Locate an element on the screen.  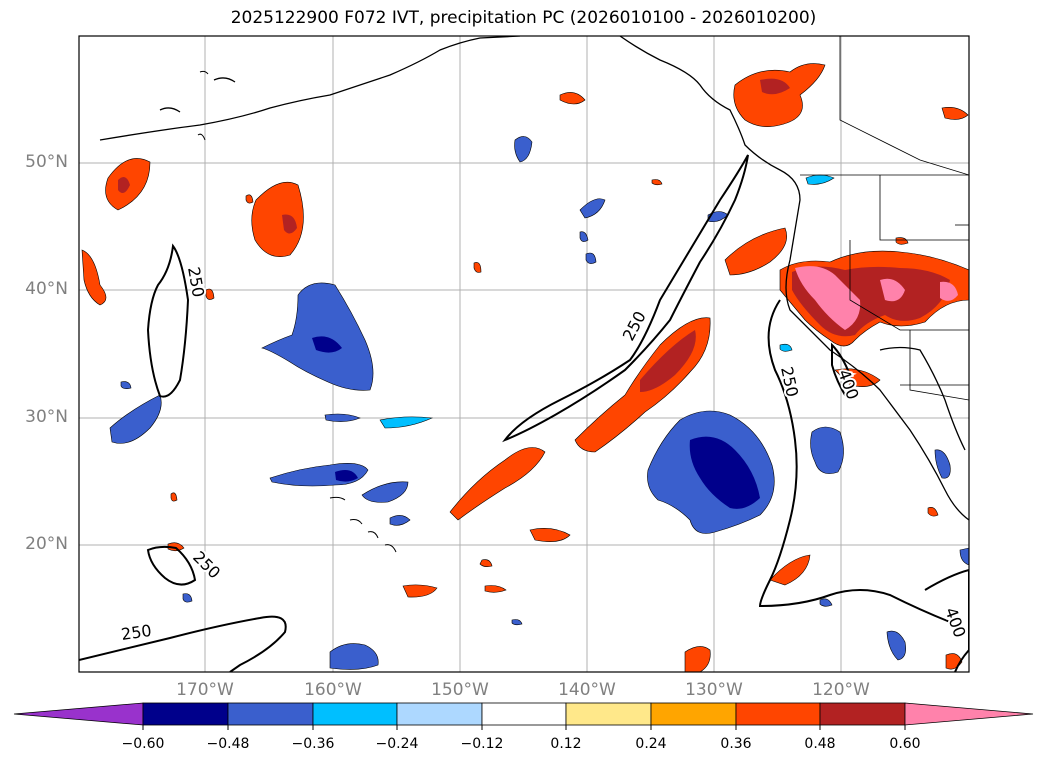
lat-tick-label: 40°N is located at coordinates (46, 289).